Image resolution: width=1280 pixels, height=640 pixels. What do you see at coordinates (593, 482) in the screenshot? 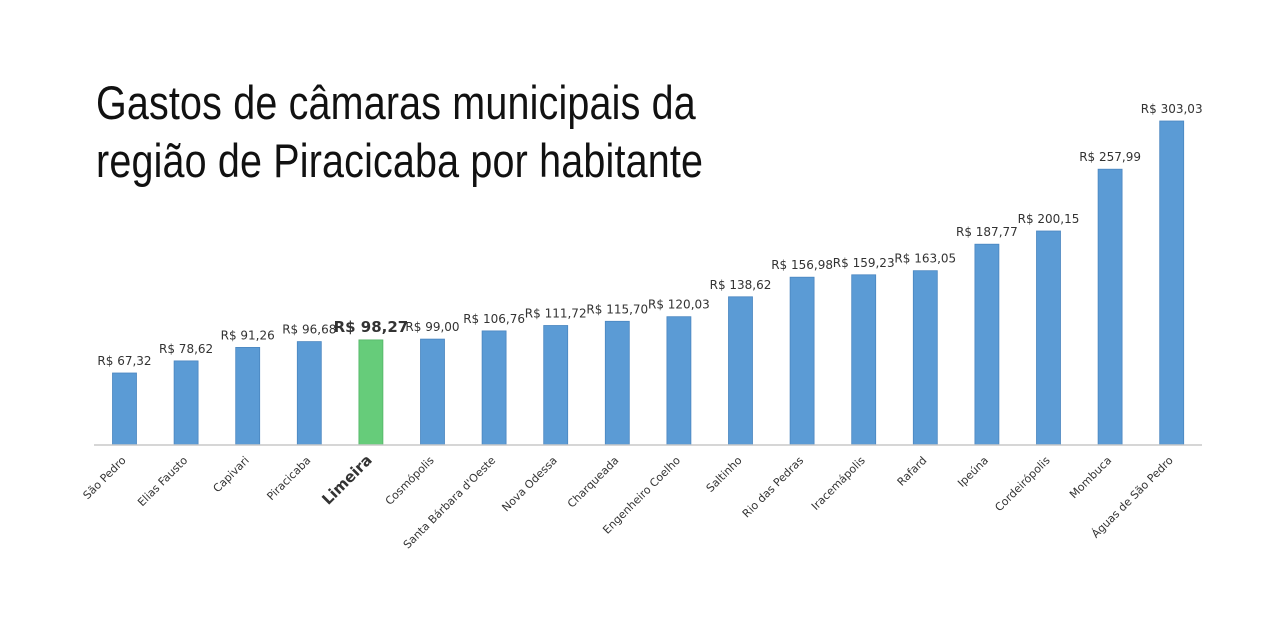
I see `category-label-9: Charqueada` at bounding box center [593, 482].